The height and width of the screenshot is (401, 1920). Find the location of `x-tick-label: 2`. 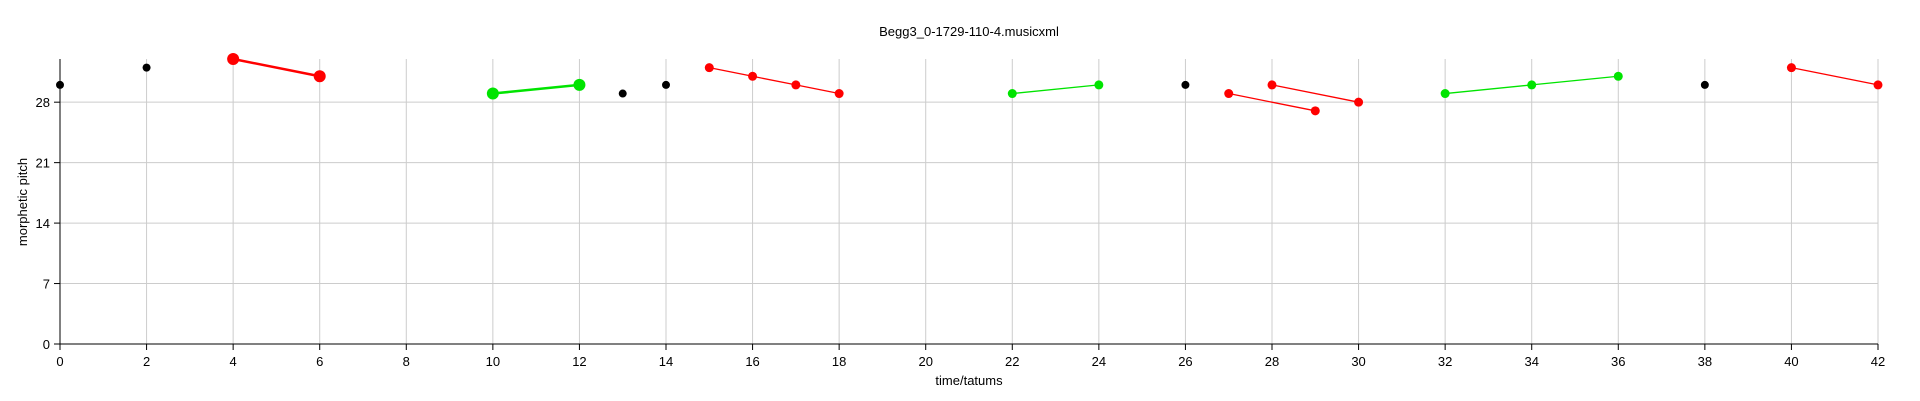

x-tick-label: 2 is located at coordinates (146, 361).